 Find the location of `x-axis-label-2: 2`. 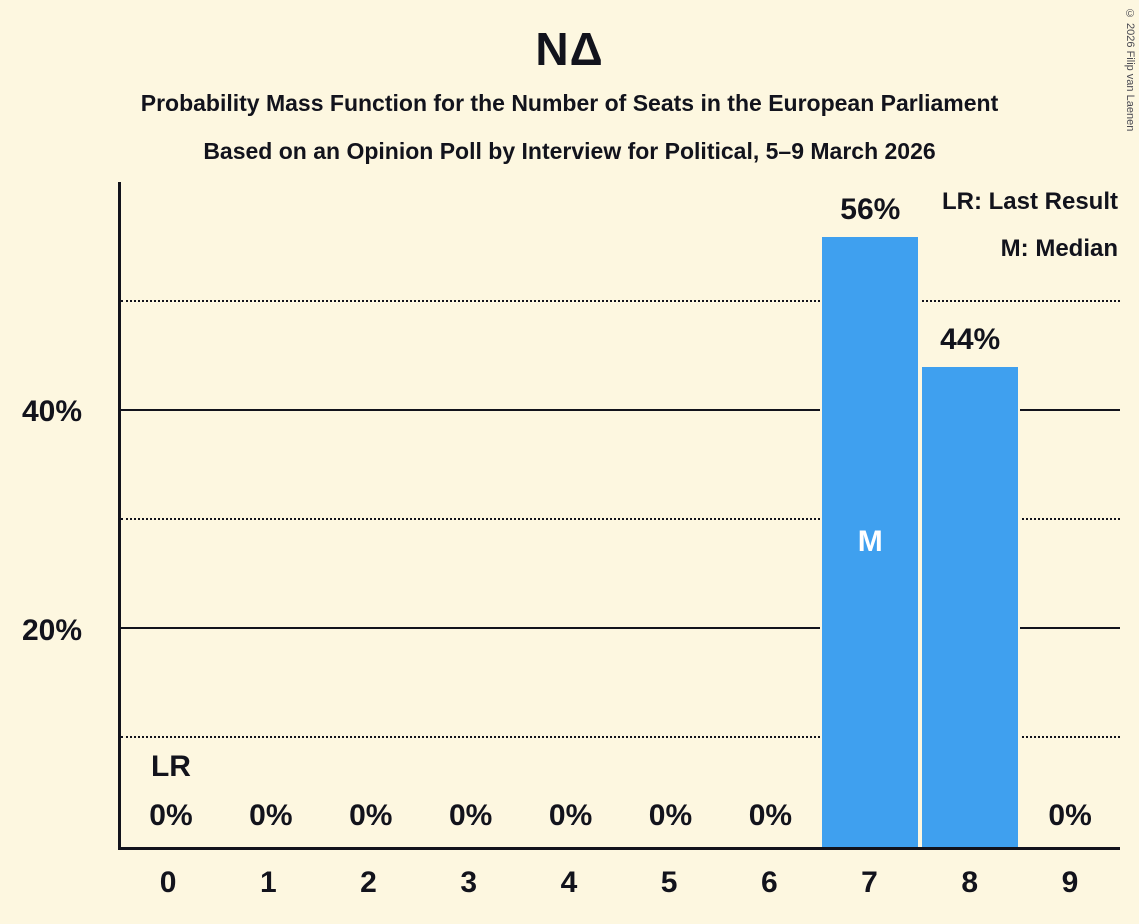

x-axis-label-2: 2 is located at coordinates (368, 882).